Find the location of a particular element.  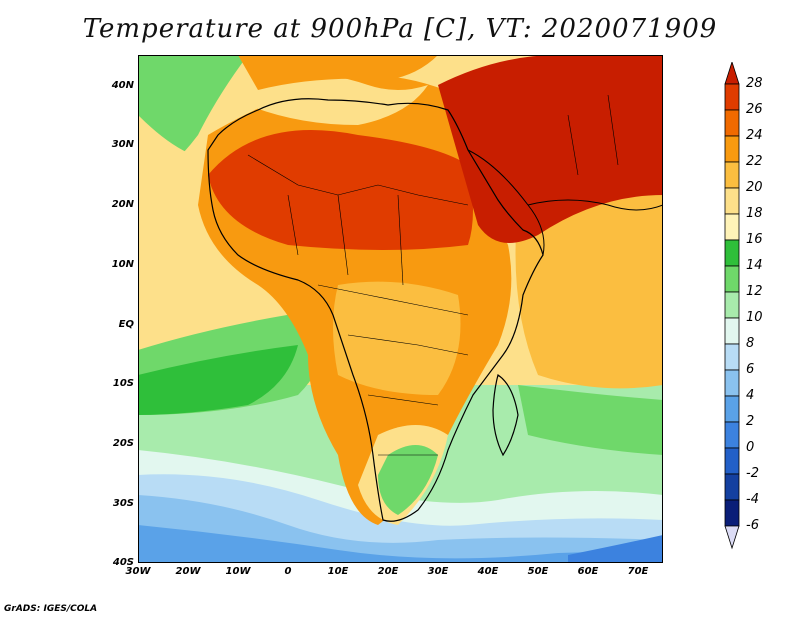

colorbar-tick-label: 12 is located at coordinates (754, 291).